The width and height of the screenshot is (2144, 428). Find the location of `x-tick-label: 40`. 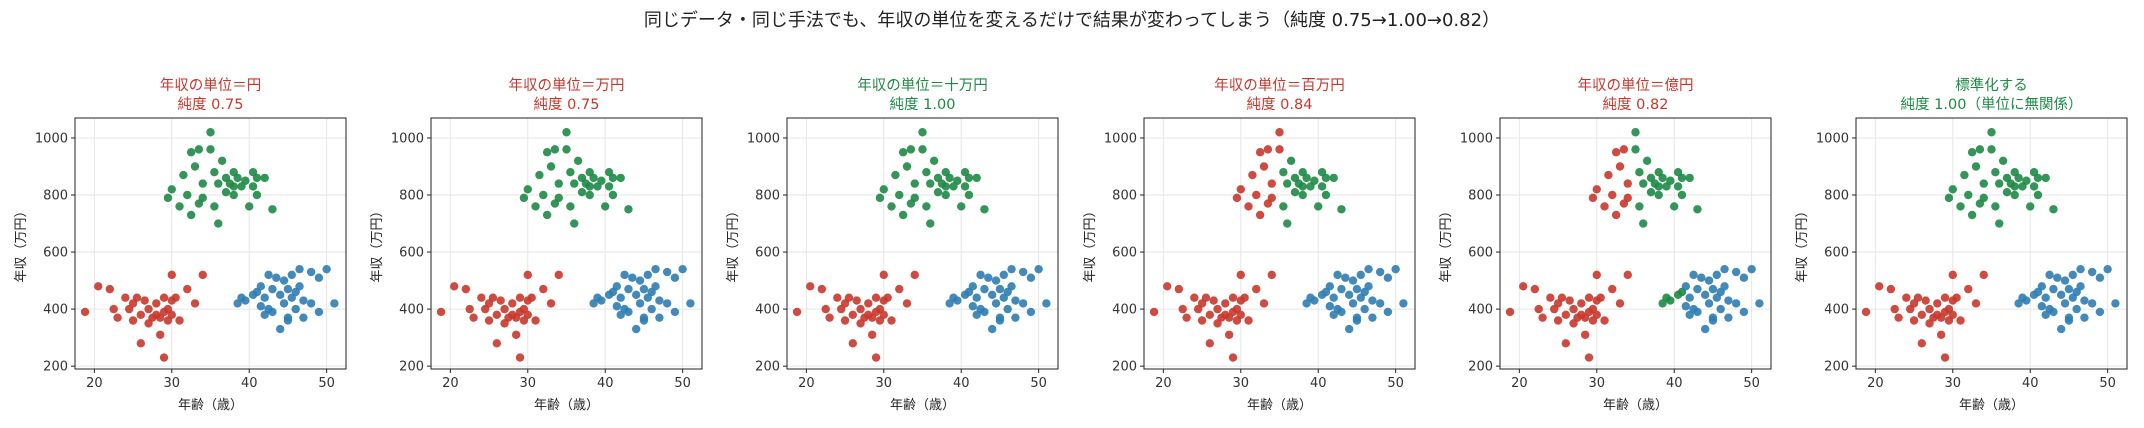

x-tick-label: 40 is located at coordinates (1674, 383).